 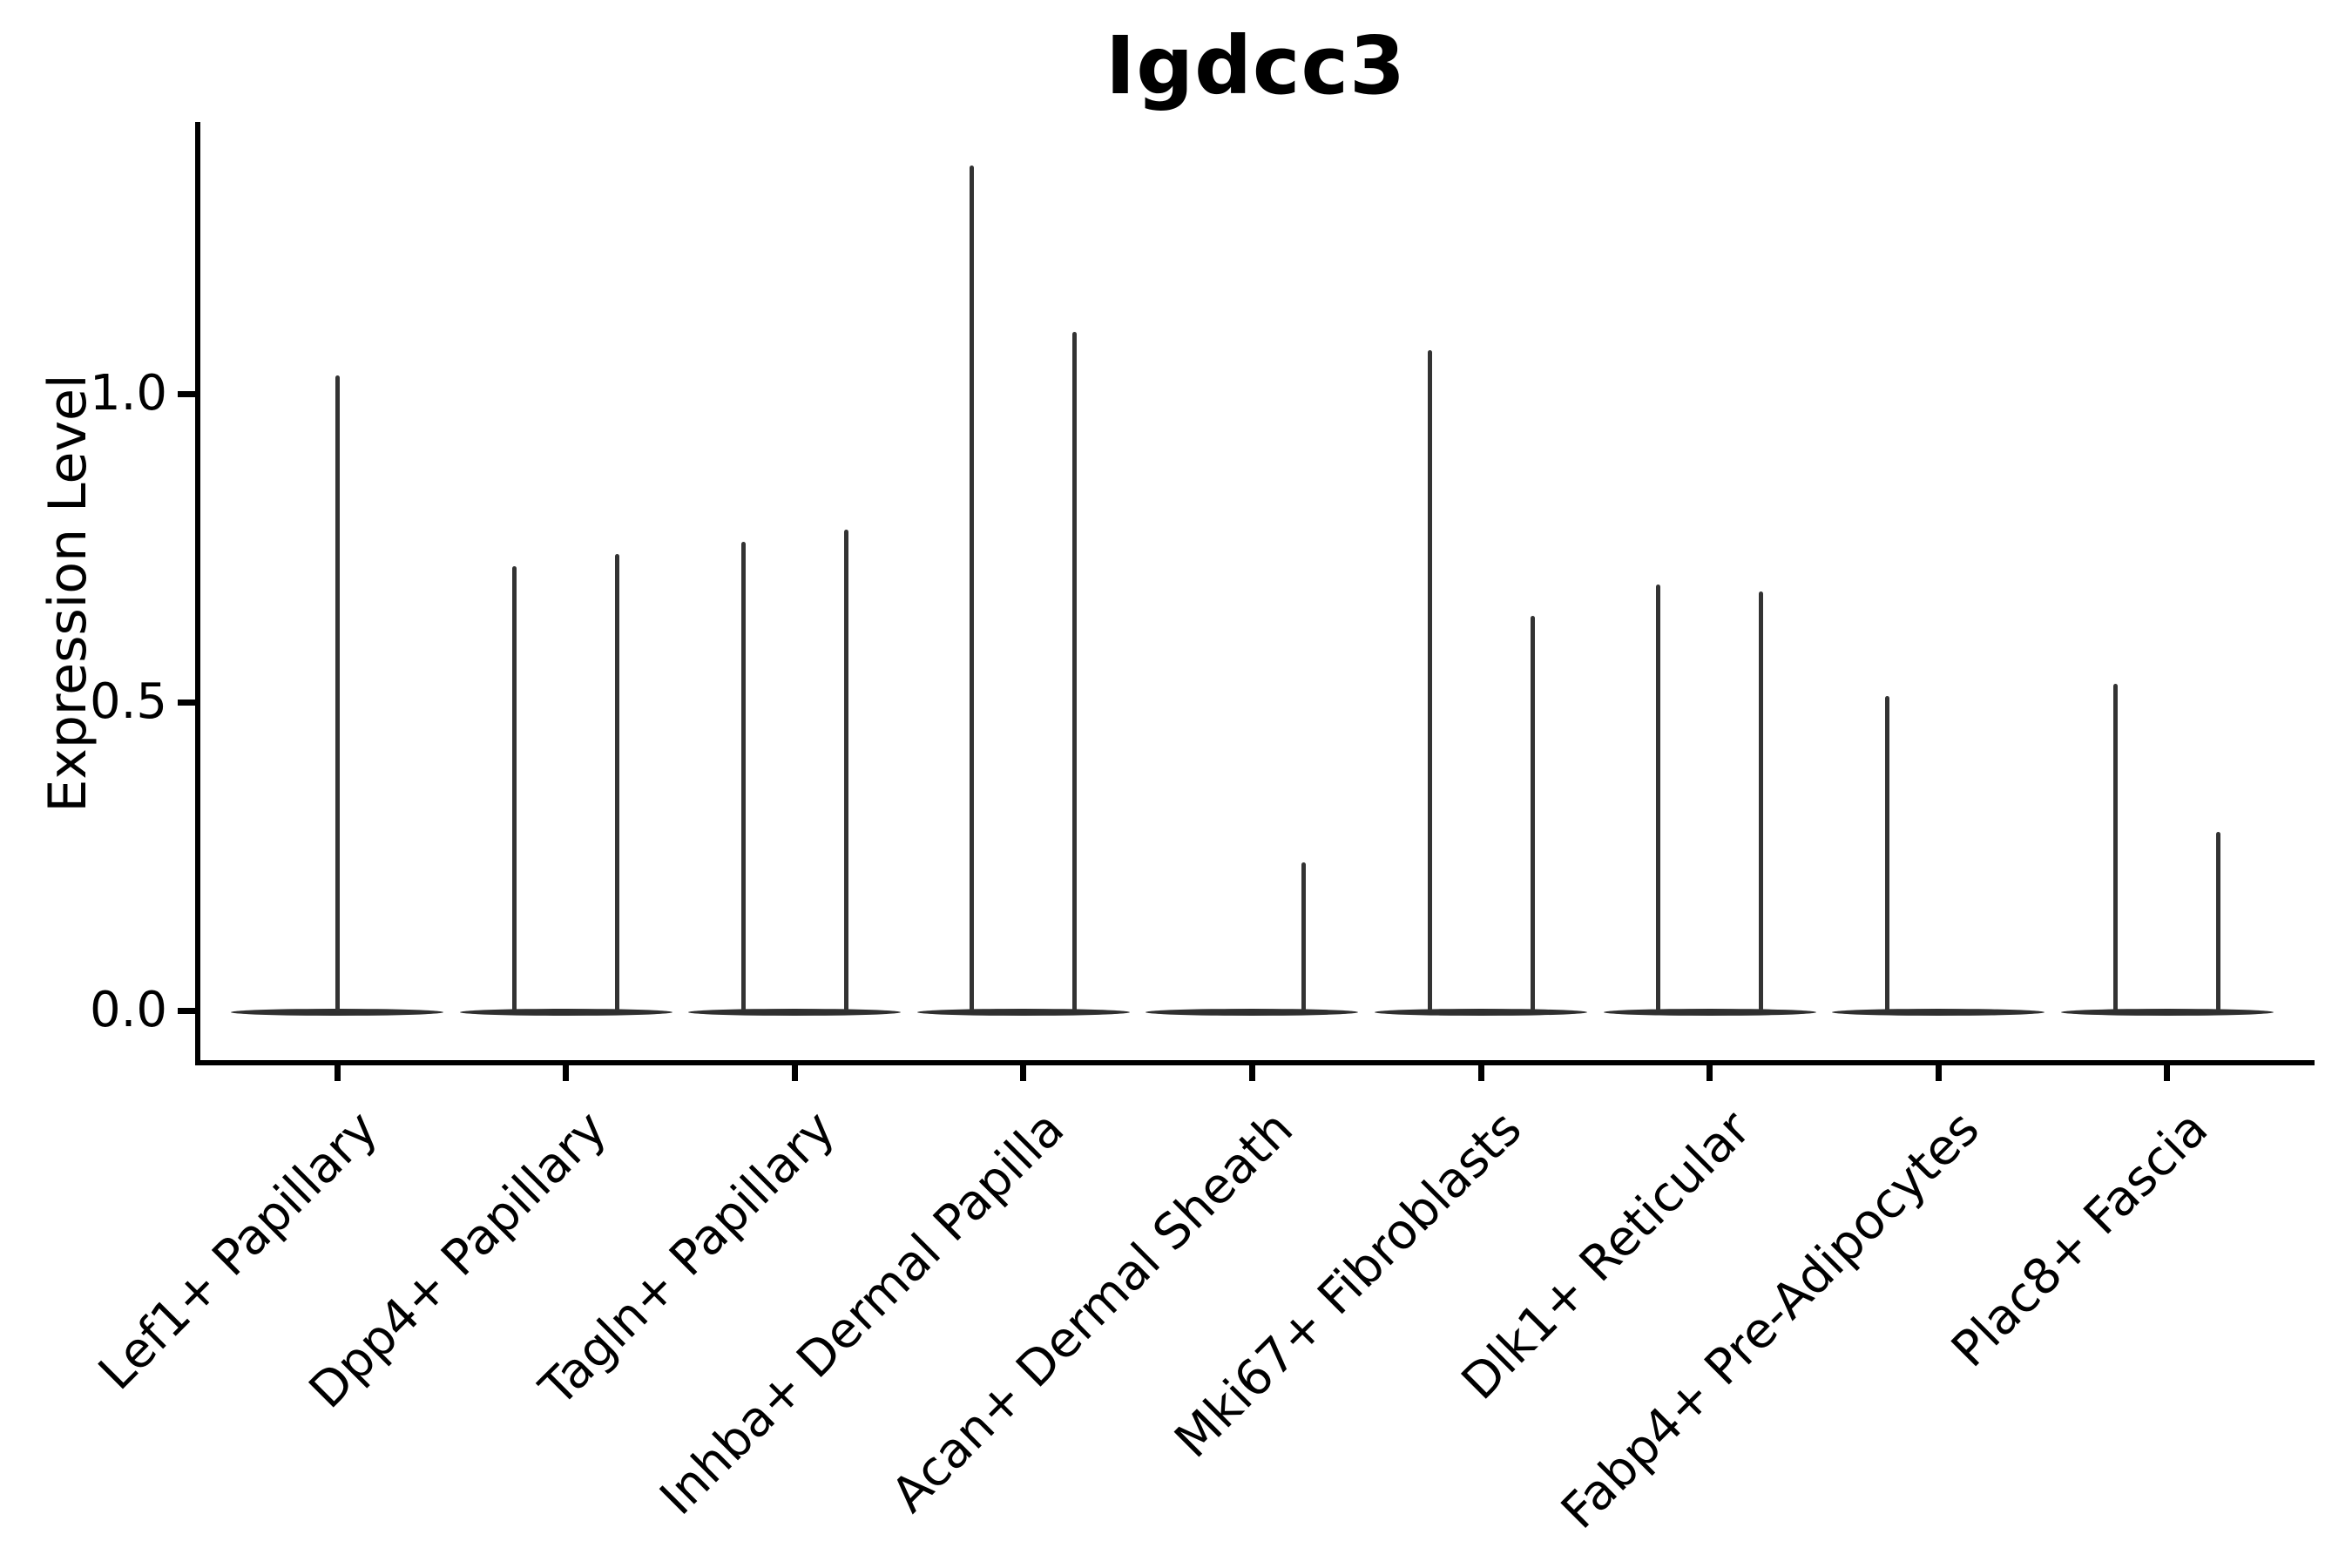 What do you see at coordinates (1770, 1320) in the screenshot?
I see `x-tick-label: Fabp4+ Pre-Adipocytes` at bounding box center [1770, 1320].